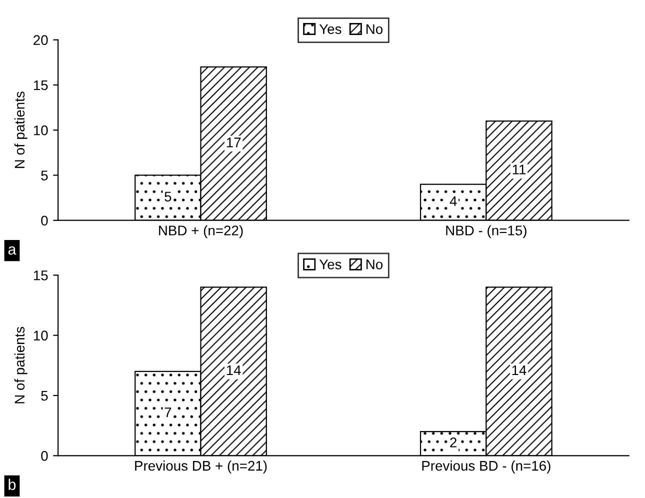  I want to click on data-label: 7, so click(168, 413).